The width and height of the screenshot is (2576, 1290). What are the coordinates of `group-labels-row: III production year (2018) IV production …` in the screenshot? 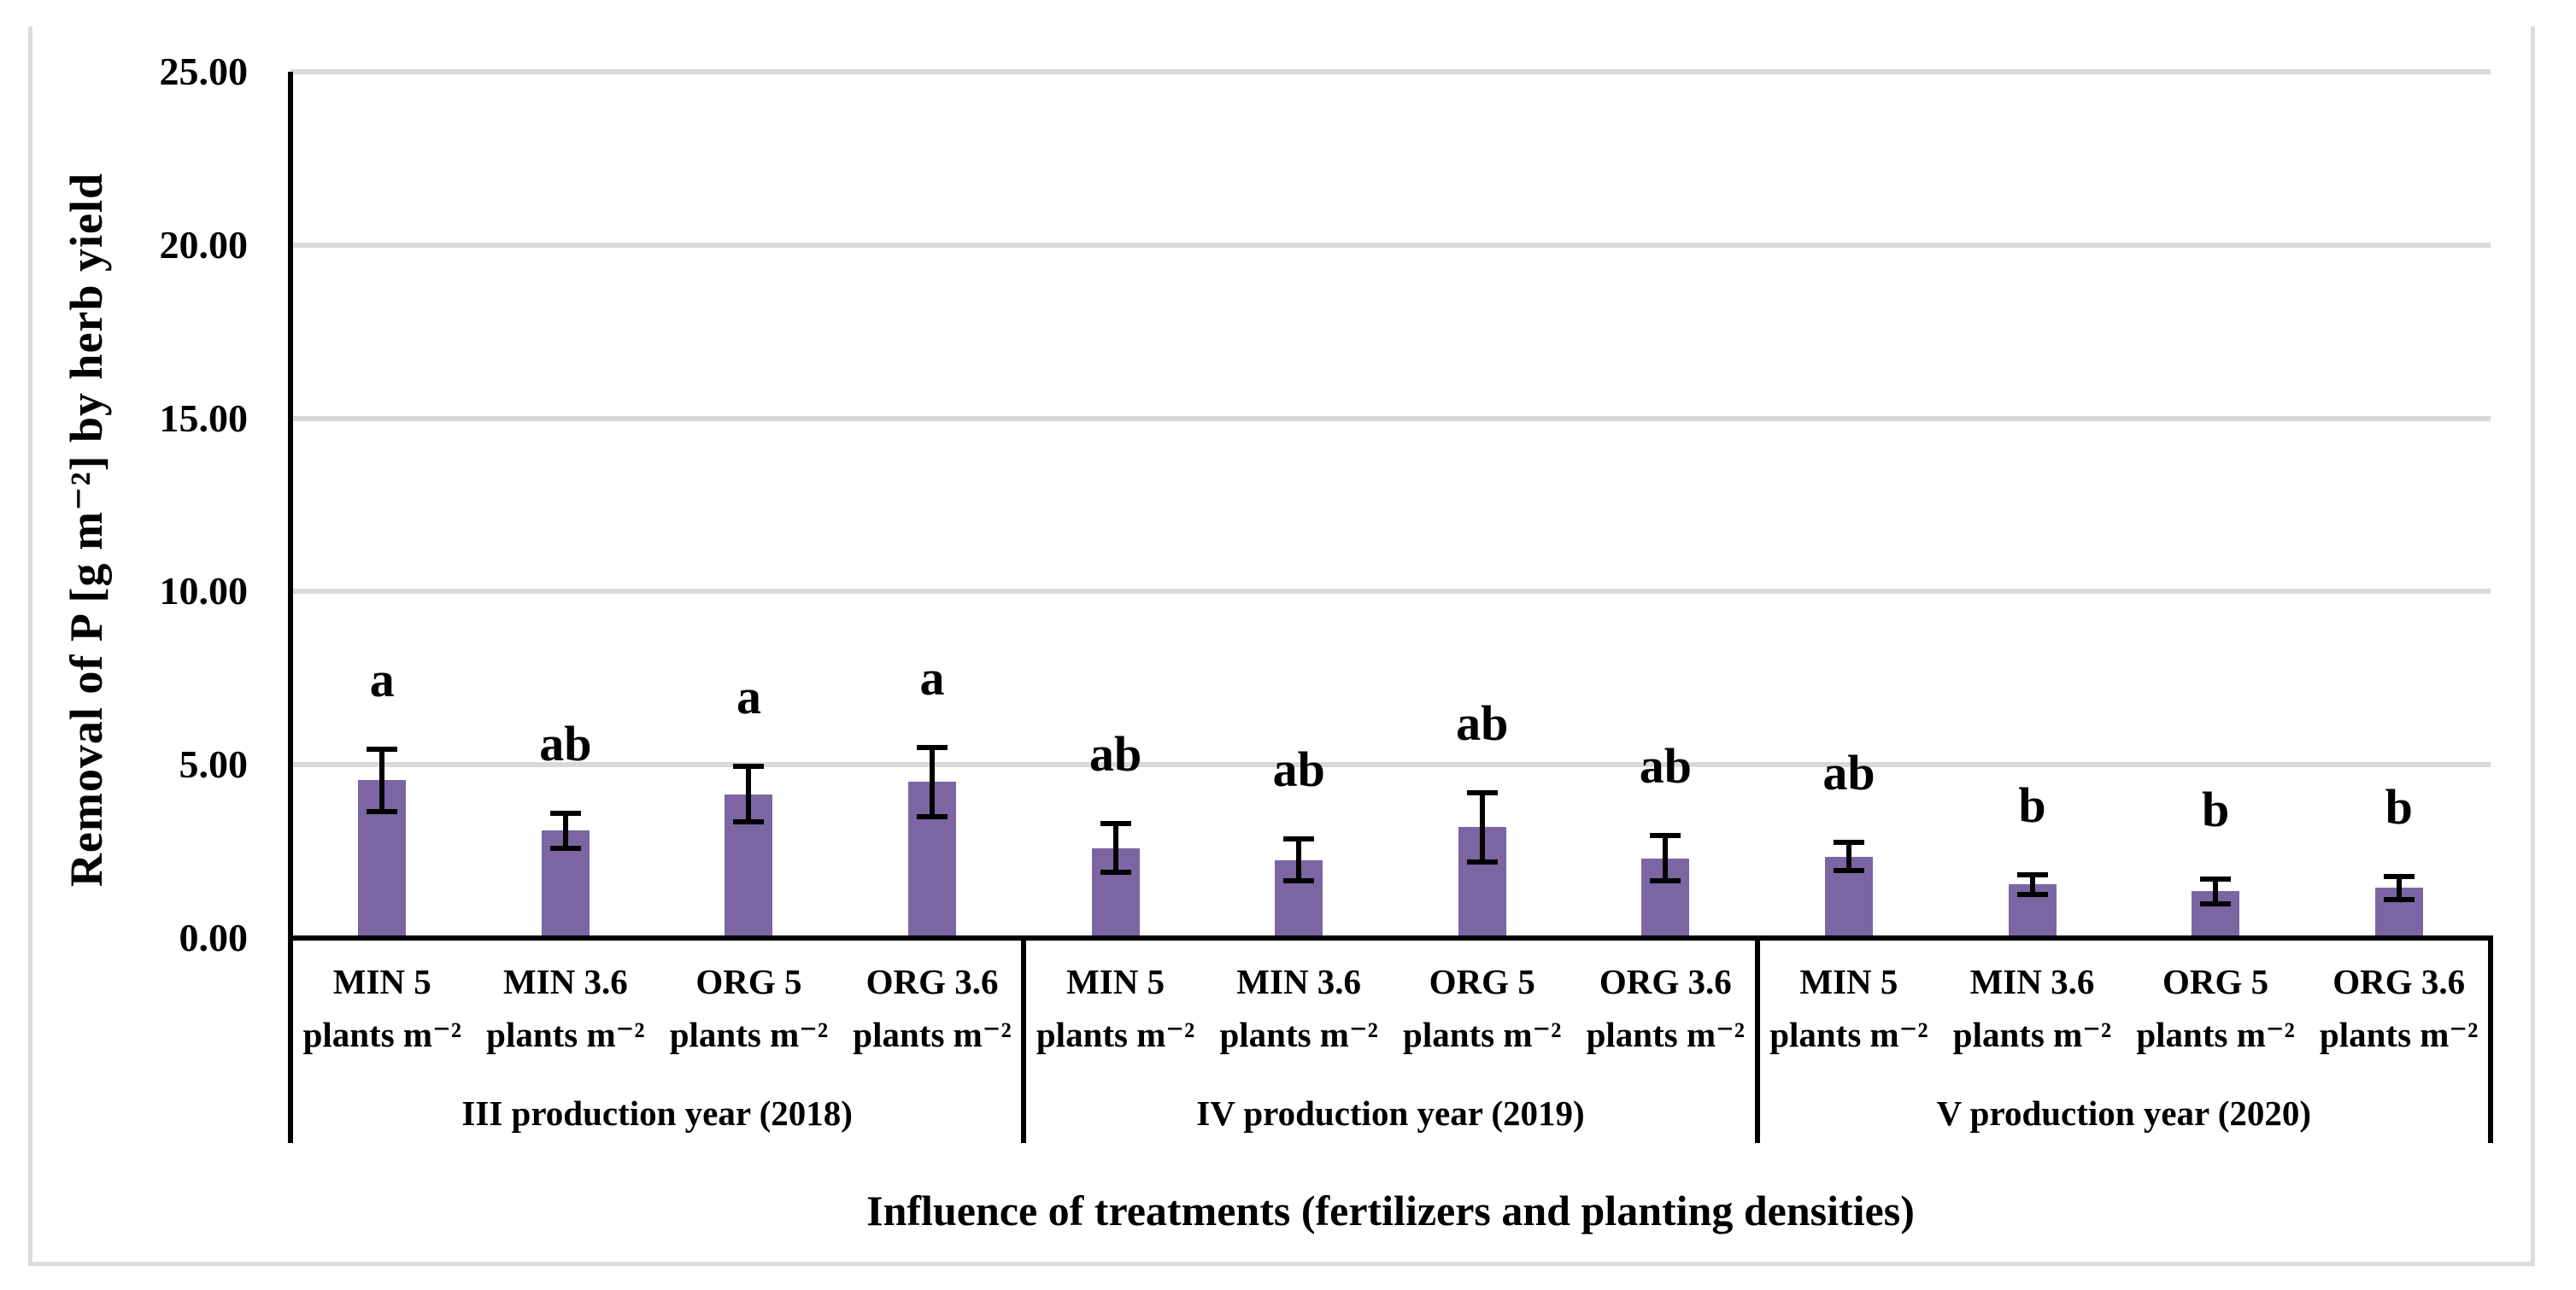 It's located at (1390, 1113).